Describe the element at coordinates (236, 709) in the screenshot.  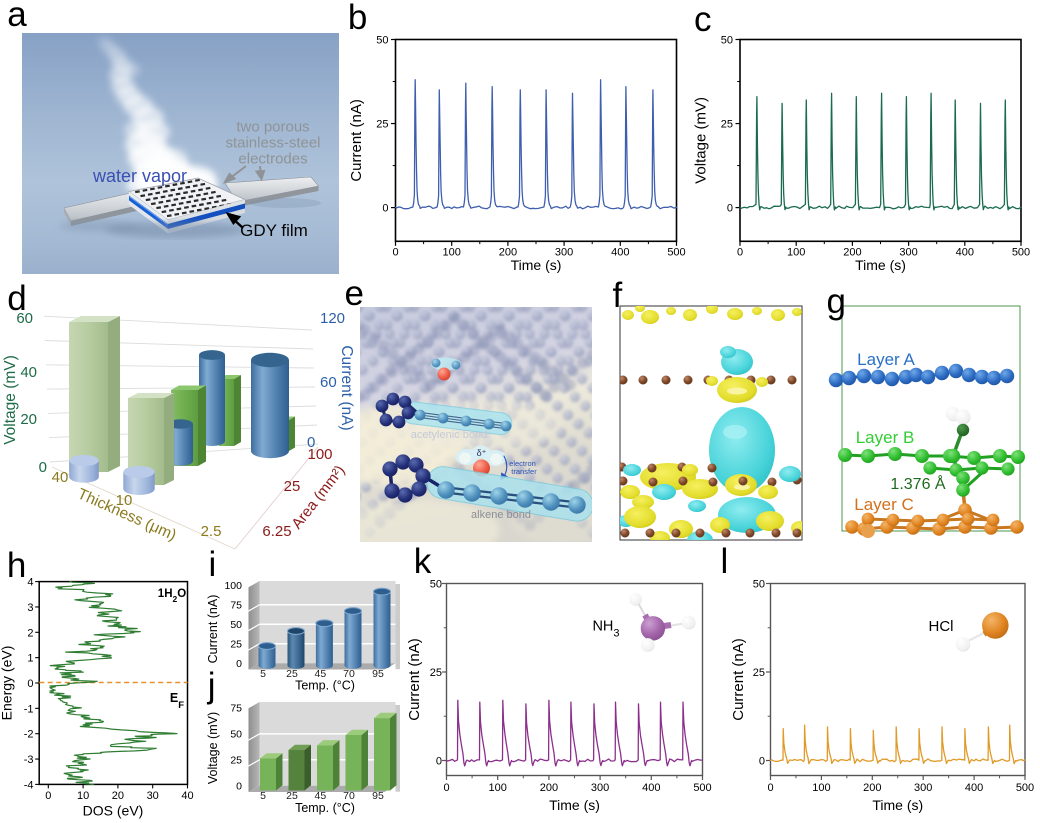
I see `svg-text: 75` at that location.